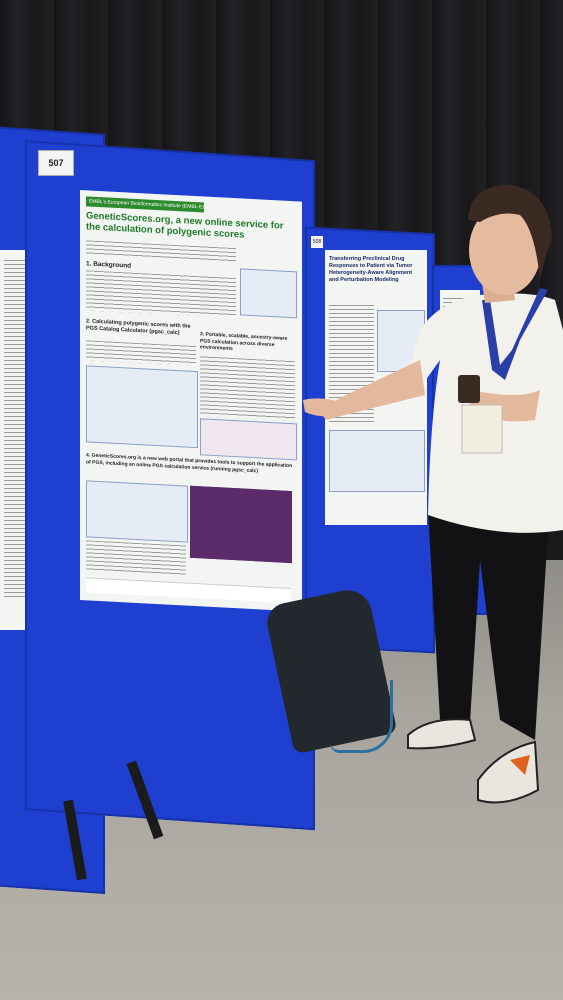 This screenshot has height=1000, width=563. I want to click on board-number-label: 507, so click(56, 163).